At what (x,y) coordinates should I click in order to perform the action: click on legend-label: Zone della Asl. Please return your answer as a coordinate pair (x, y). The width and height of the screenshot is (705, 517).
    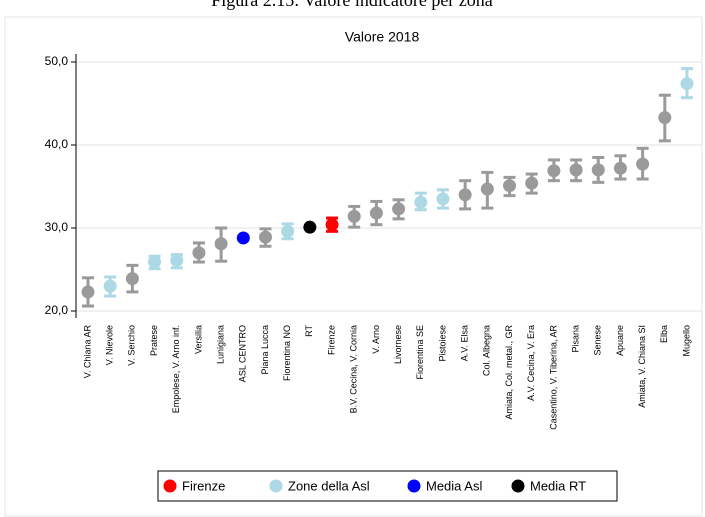
    Looking at the image, I should click on (329, 485).